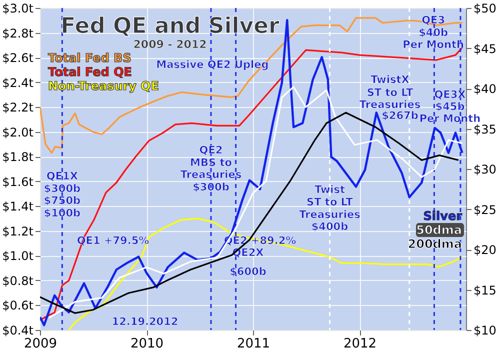 Image resolution: width=500 pixels, height=350 pixels. Describe the element at coordinates (62, 176) in the screenshot. I see `annotation: QE1X` at that location.